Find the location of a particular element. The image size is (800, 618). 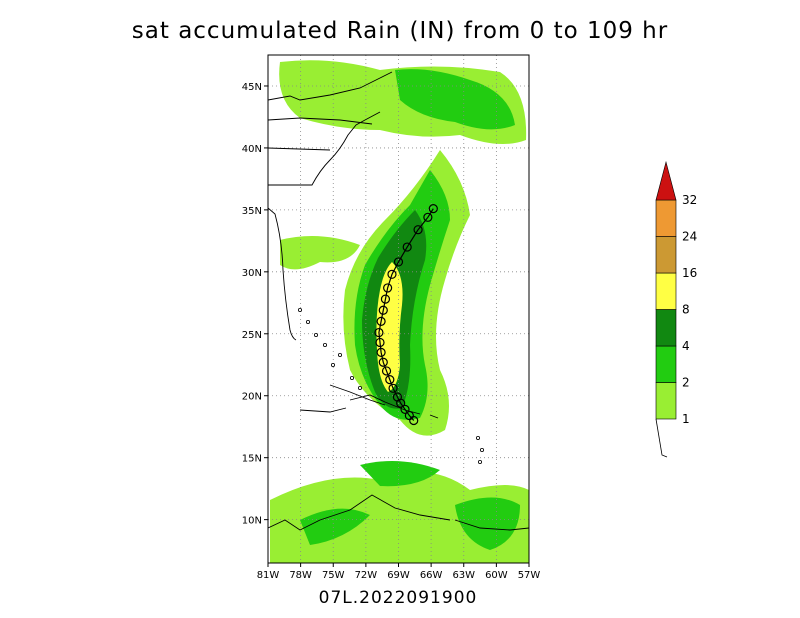

lat-tick-label: 40N is located at coordinates (252, 149).